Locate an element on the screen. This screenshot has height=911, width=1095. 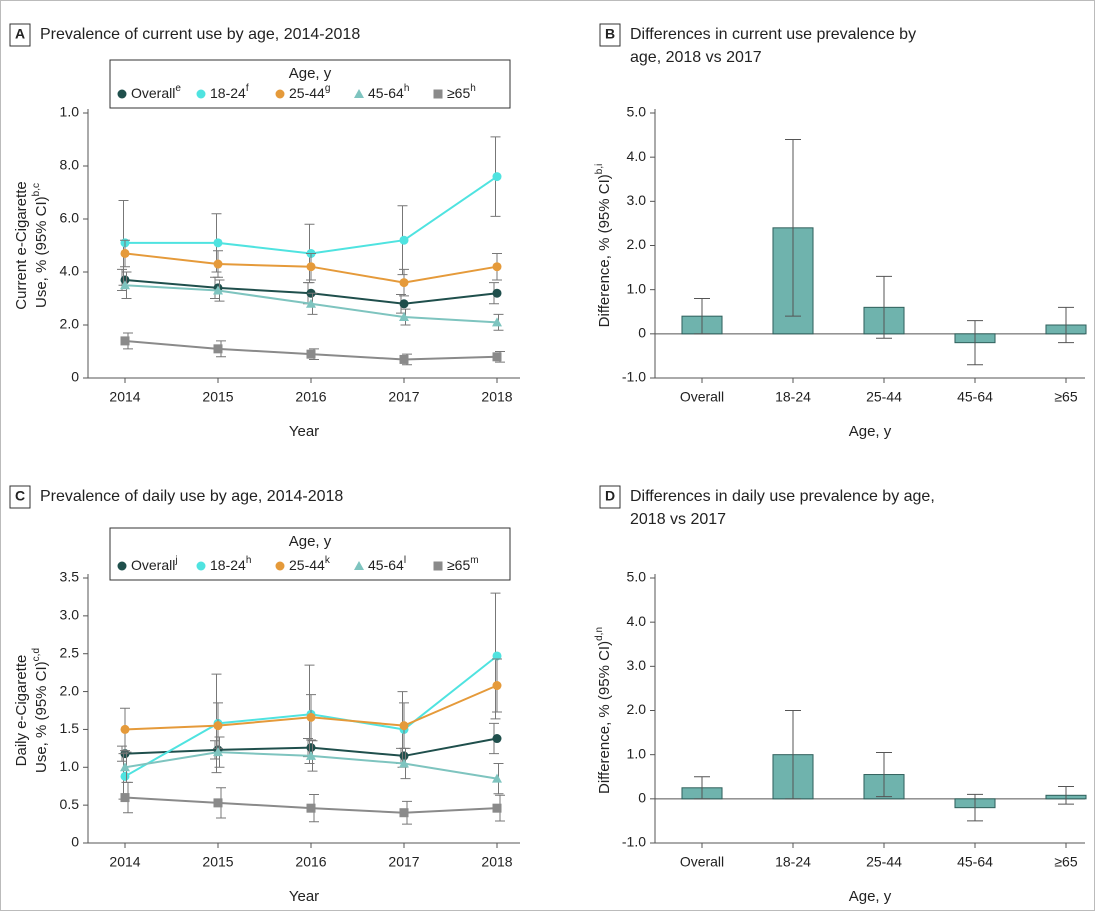
y-axis-label-text: Current e-Cigarette is located at coordinates (21, 245).